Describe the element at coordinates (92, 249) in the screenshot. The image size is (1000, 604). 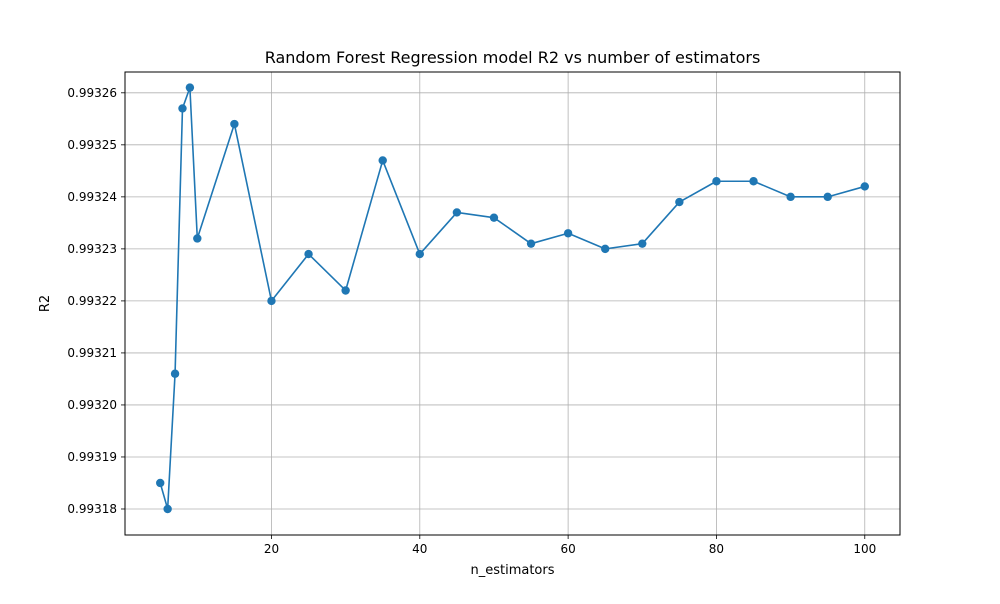
I see `y-tick-label: 0.99323` at that location.